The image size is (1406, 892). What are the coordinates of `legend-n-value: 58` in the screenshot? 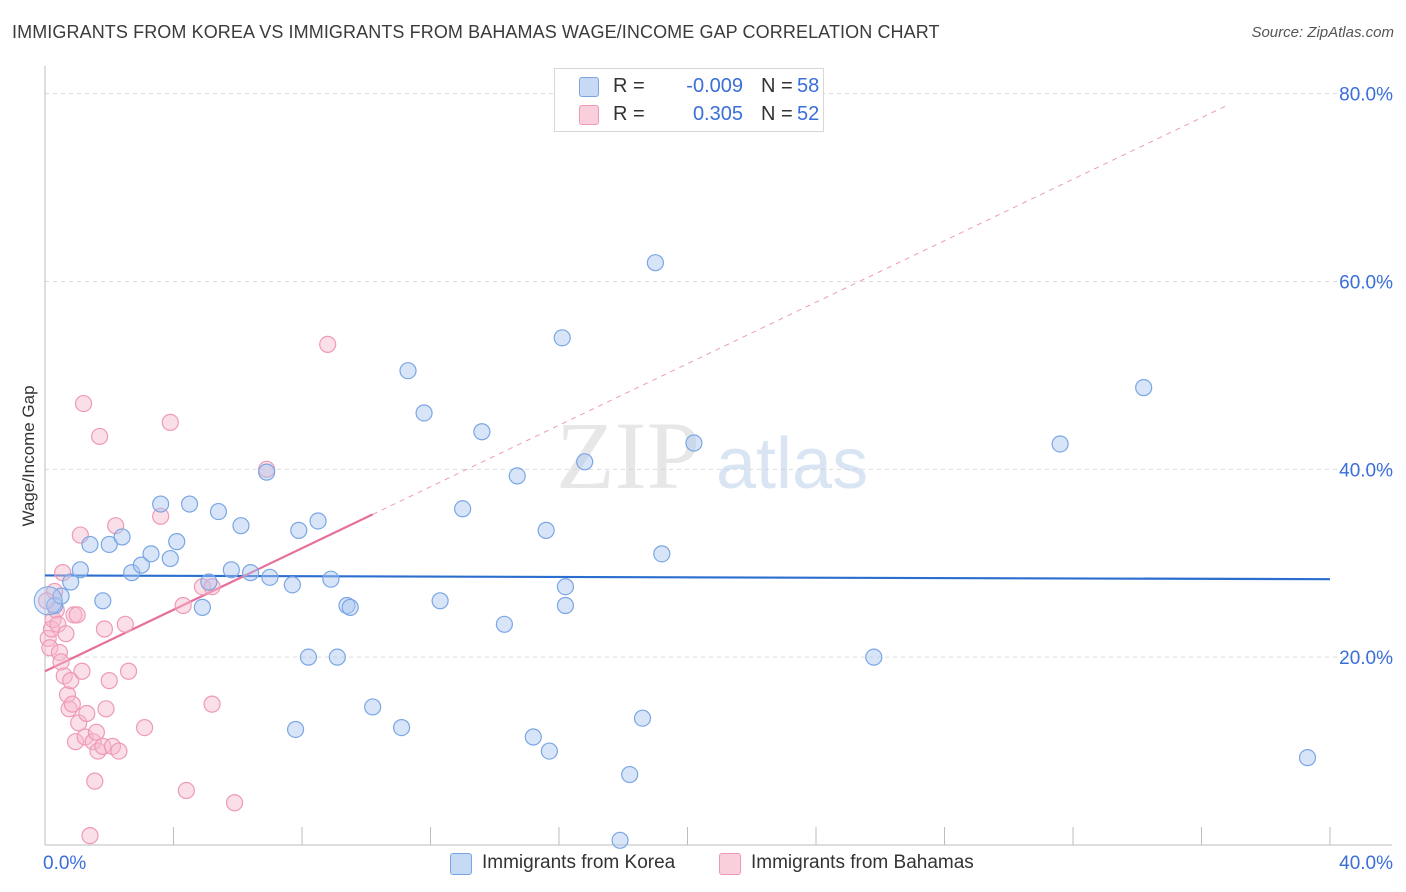 It's located at (808, 86).